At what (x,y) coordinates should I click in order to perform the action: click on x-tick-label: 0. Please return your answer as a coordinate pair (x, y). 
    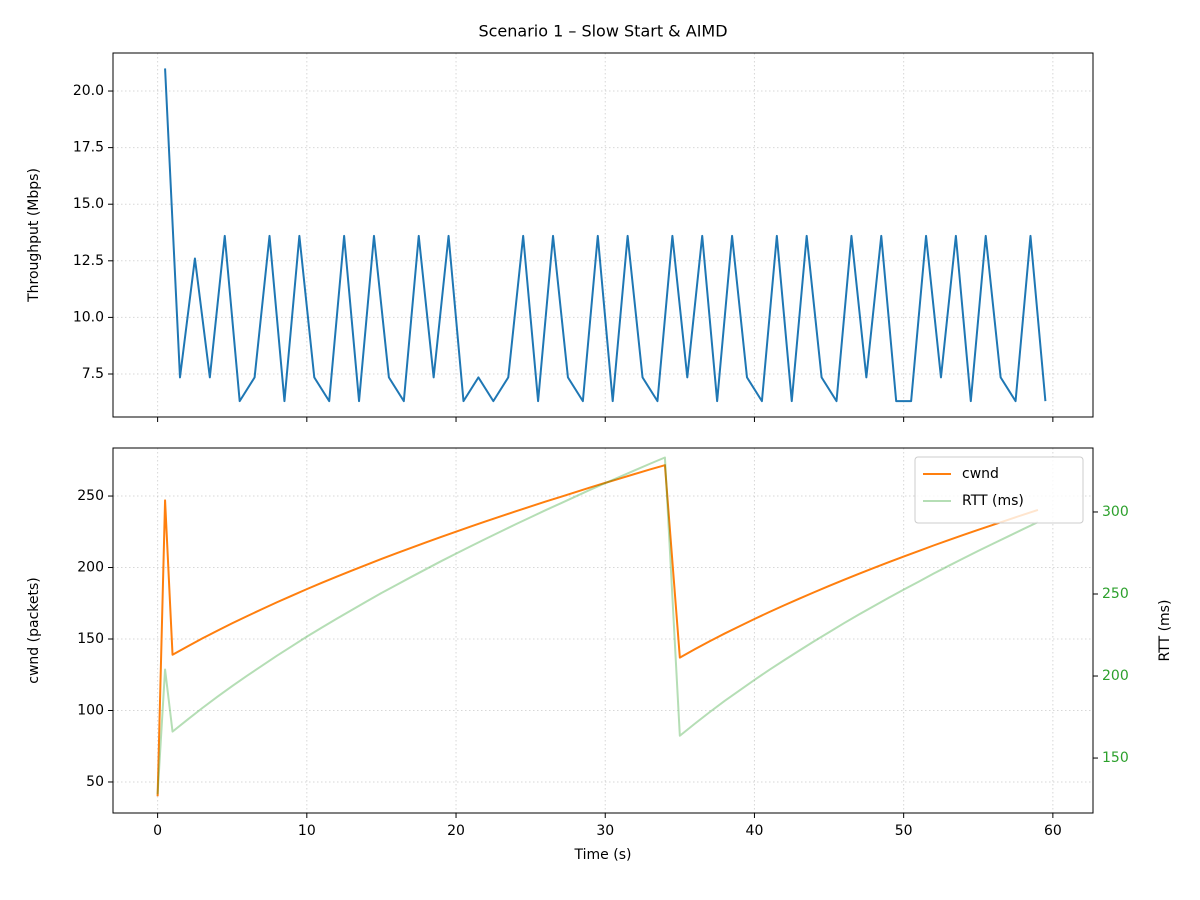
    Looking at the image, I should click on (157, 831).